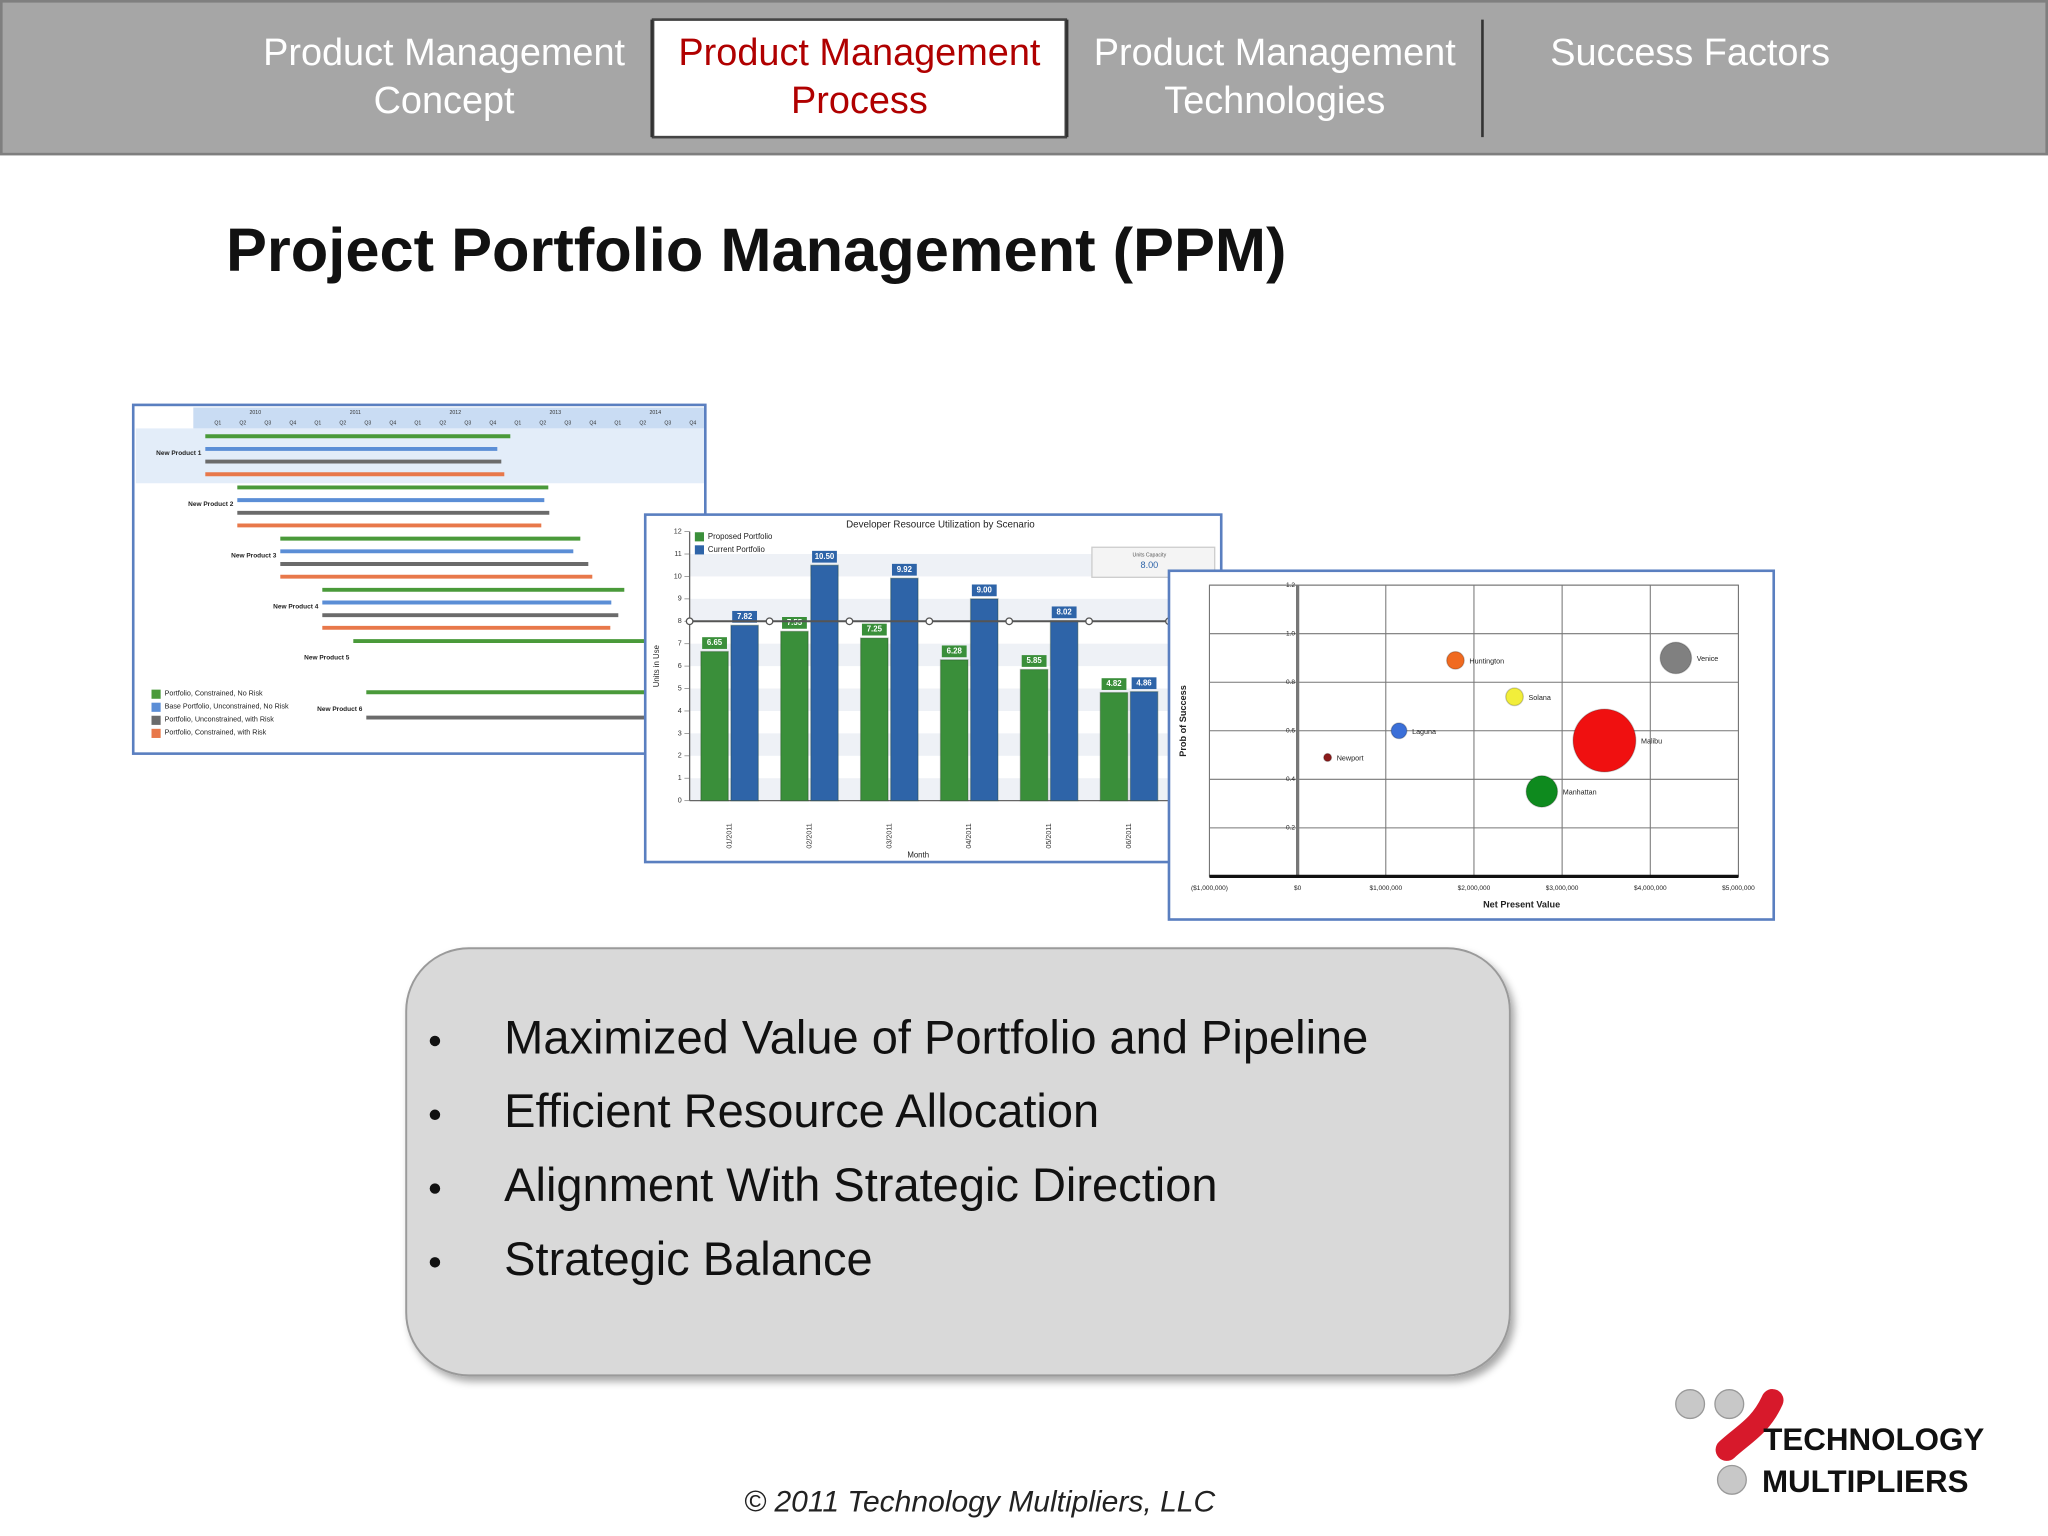 This screenshot has width=2048, height=1536. Describe the element at coordinates (1290, 779) in the screenshot. I see `y-tick-label: 0.4` at that location.